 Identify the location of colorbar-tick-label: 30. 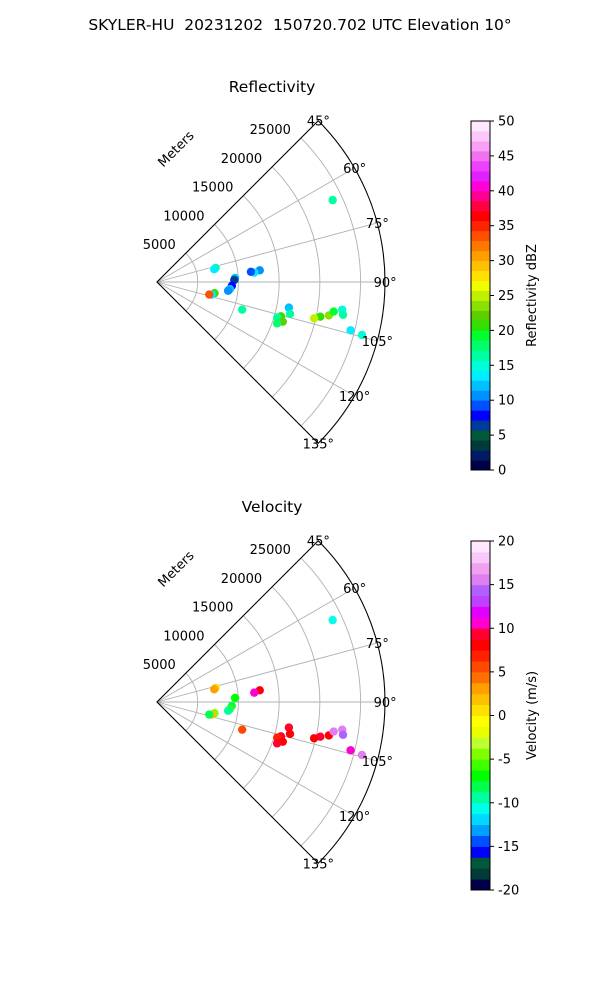
(506, 261).